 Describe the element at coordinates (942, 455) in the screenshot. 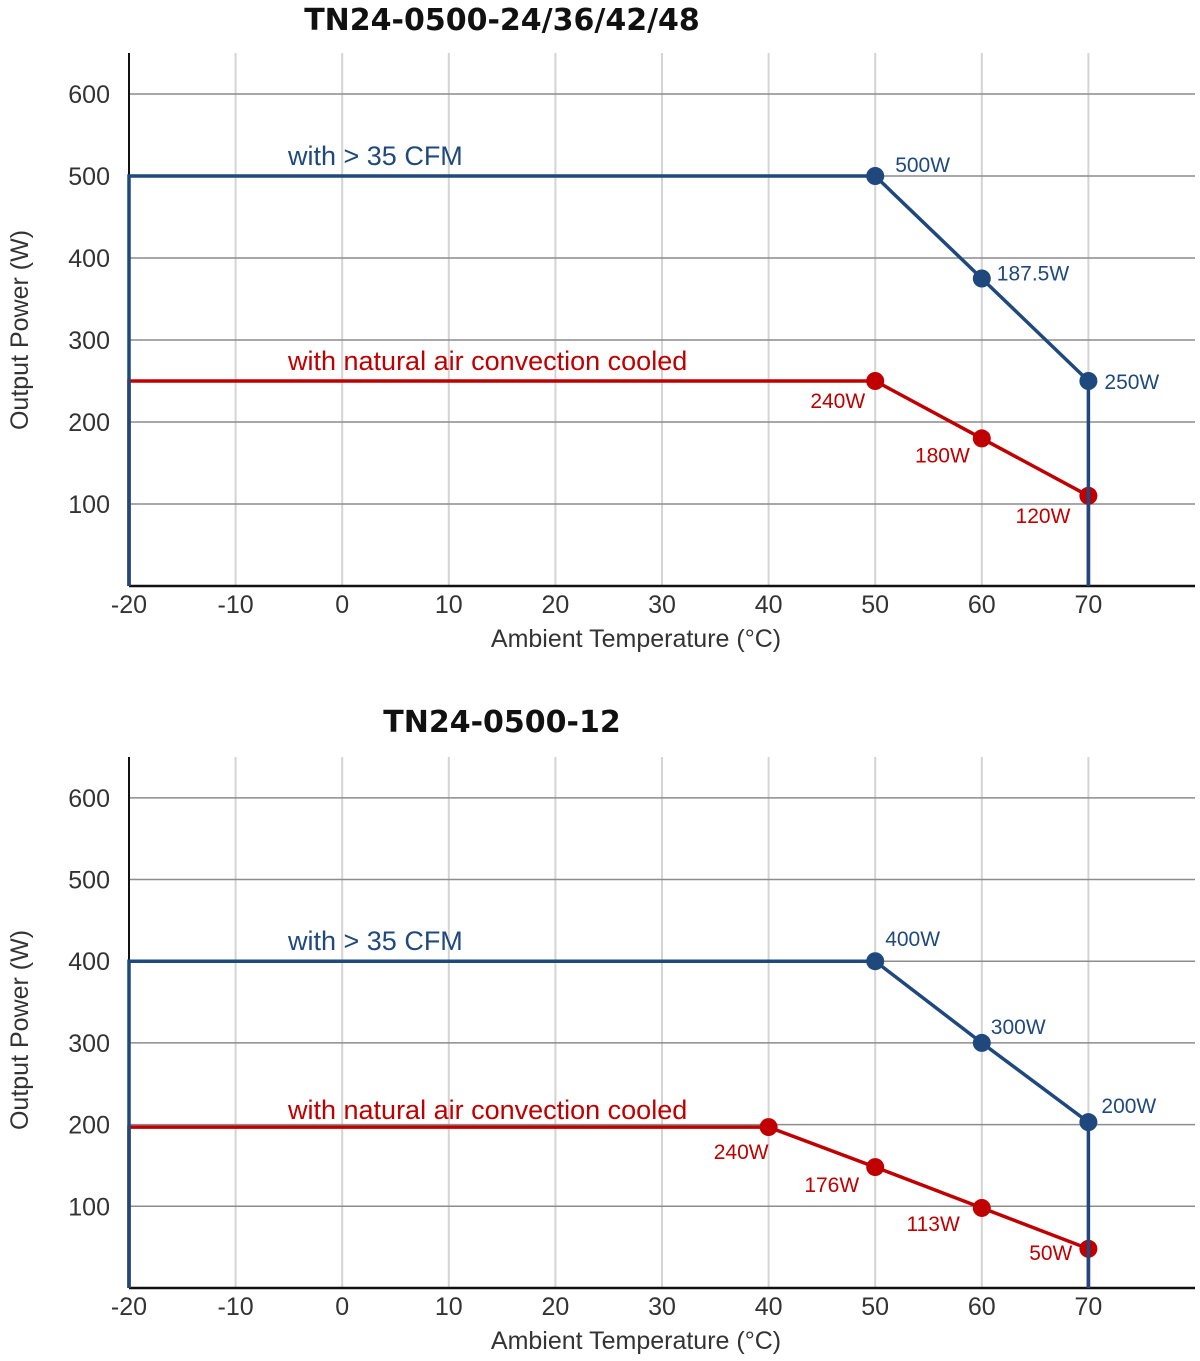

I see `data-label: 180W` at that location.